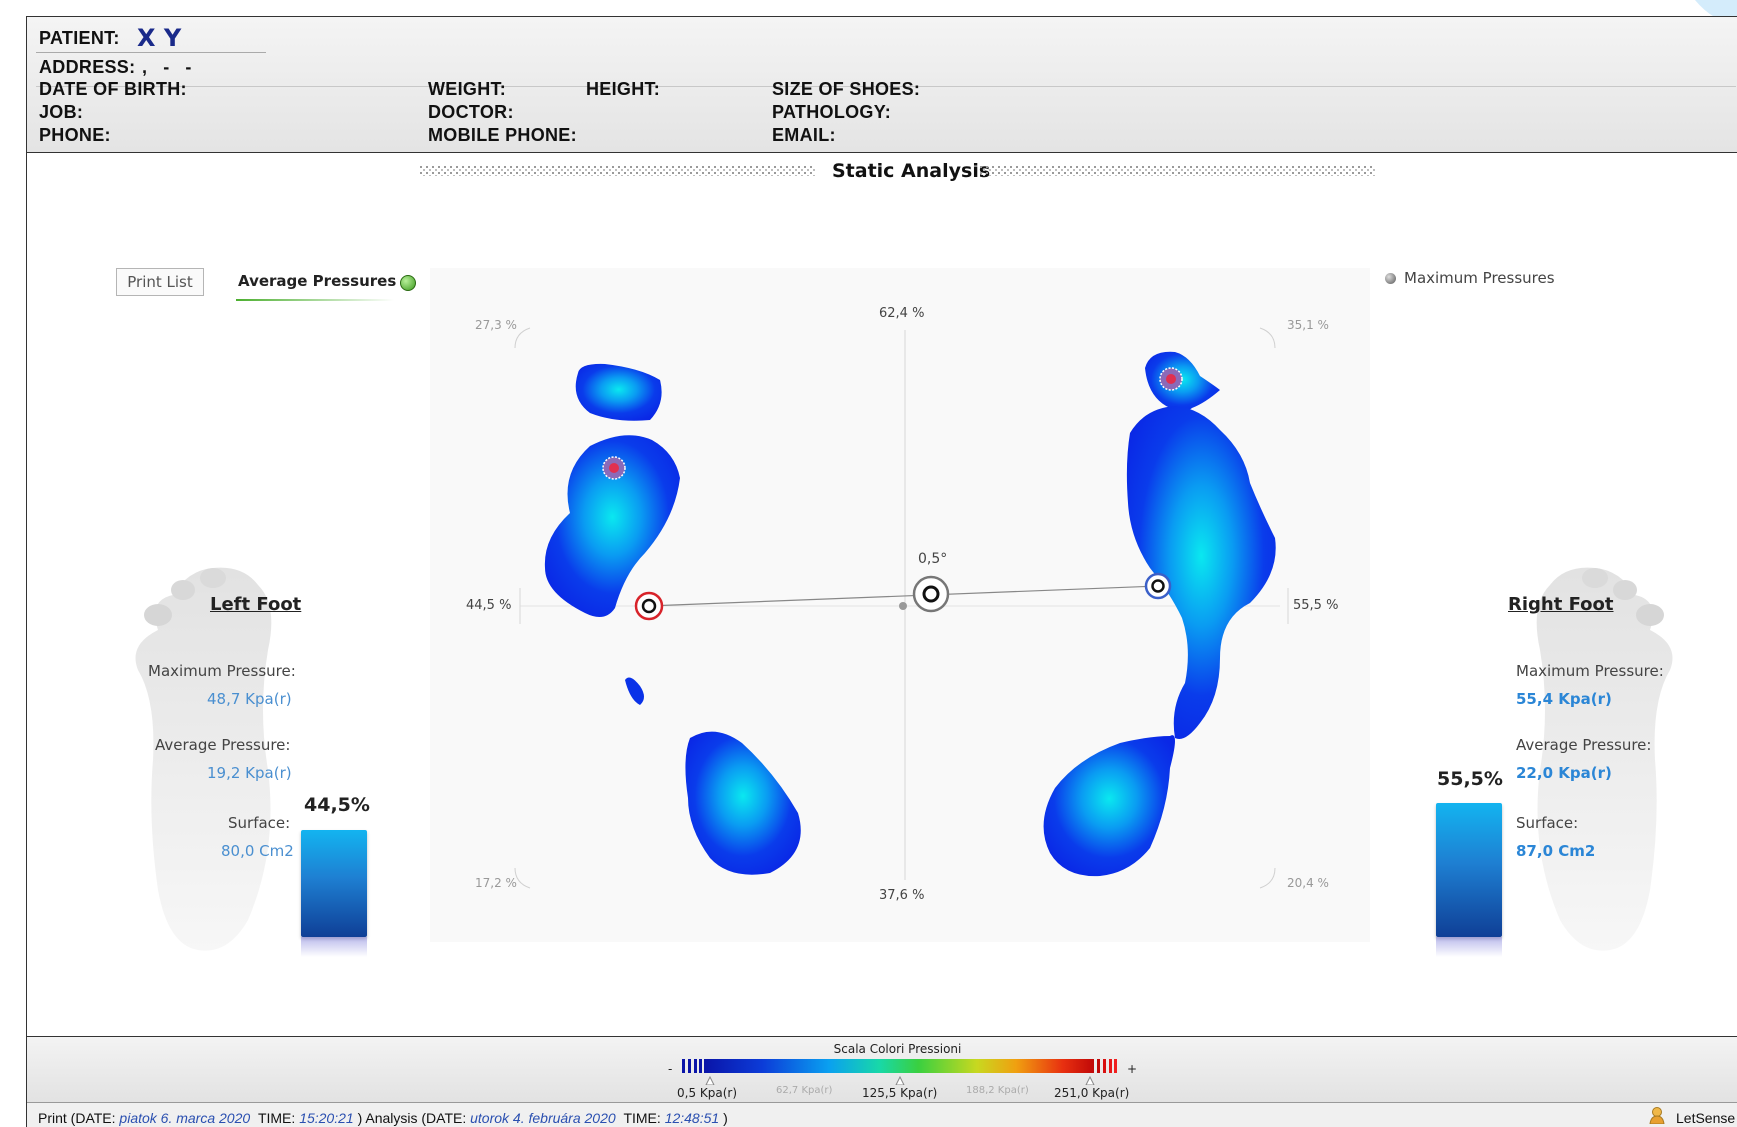  What do you see at coordinates (804, 135) in the screenshot?
I see `email-label: EMAIL:` at bounding box center [804, 135].